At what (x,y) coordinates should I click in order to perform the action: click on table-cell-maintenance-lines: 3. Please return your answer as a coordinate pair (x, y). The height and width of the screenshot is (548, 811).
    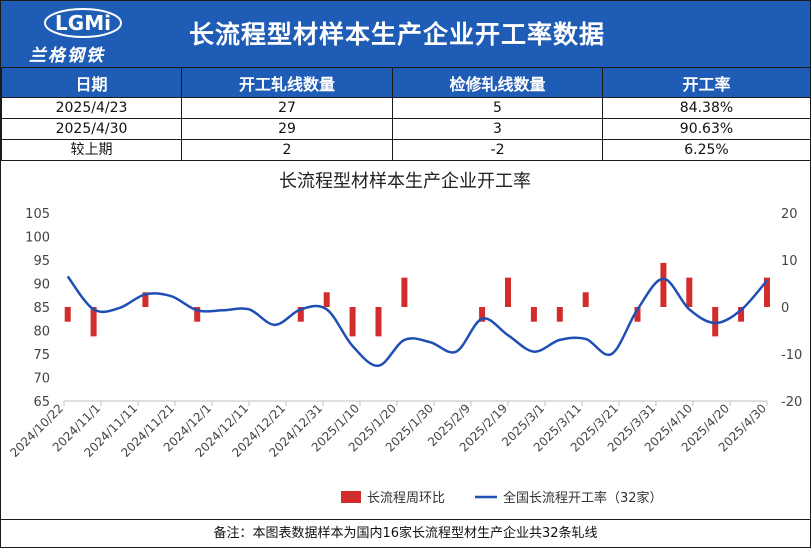
    Looking at the image, I should click on (497, 129).